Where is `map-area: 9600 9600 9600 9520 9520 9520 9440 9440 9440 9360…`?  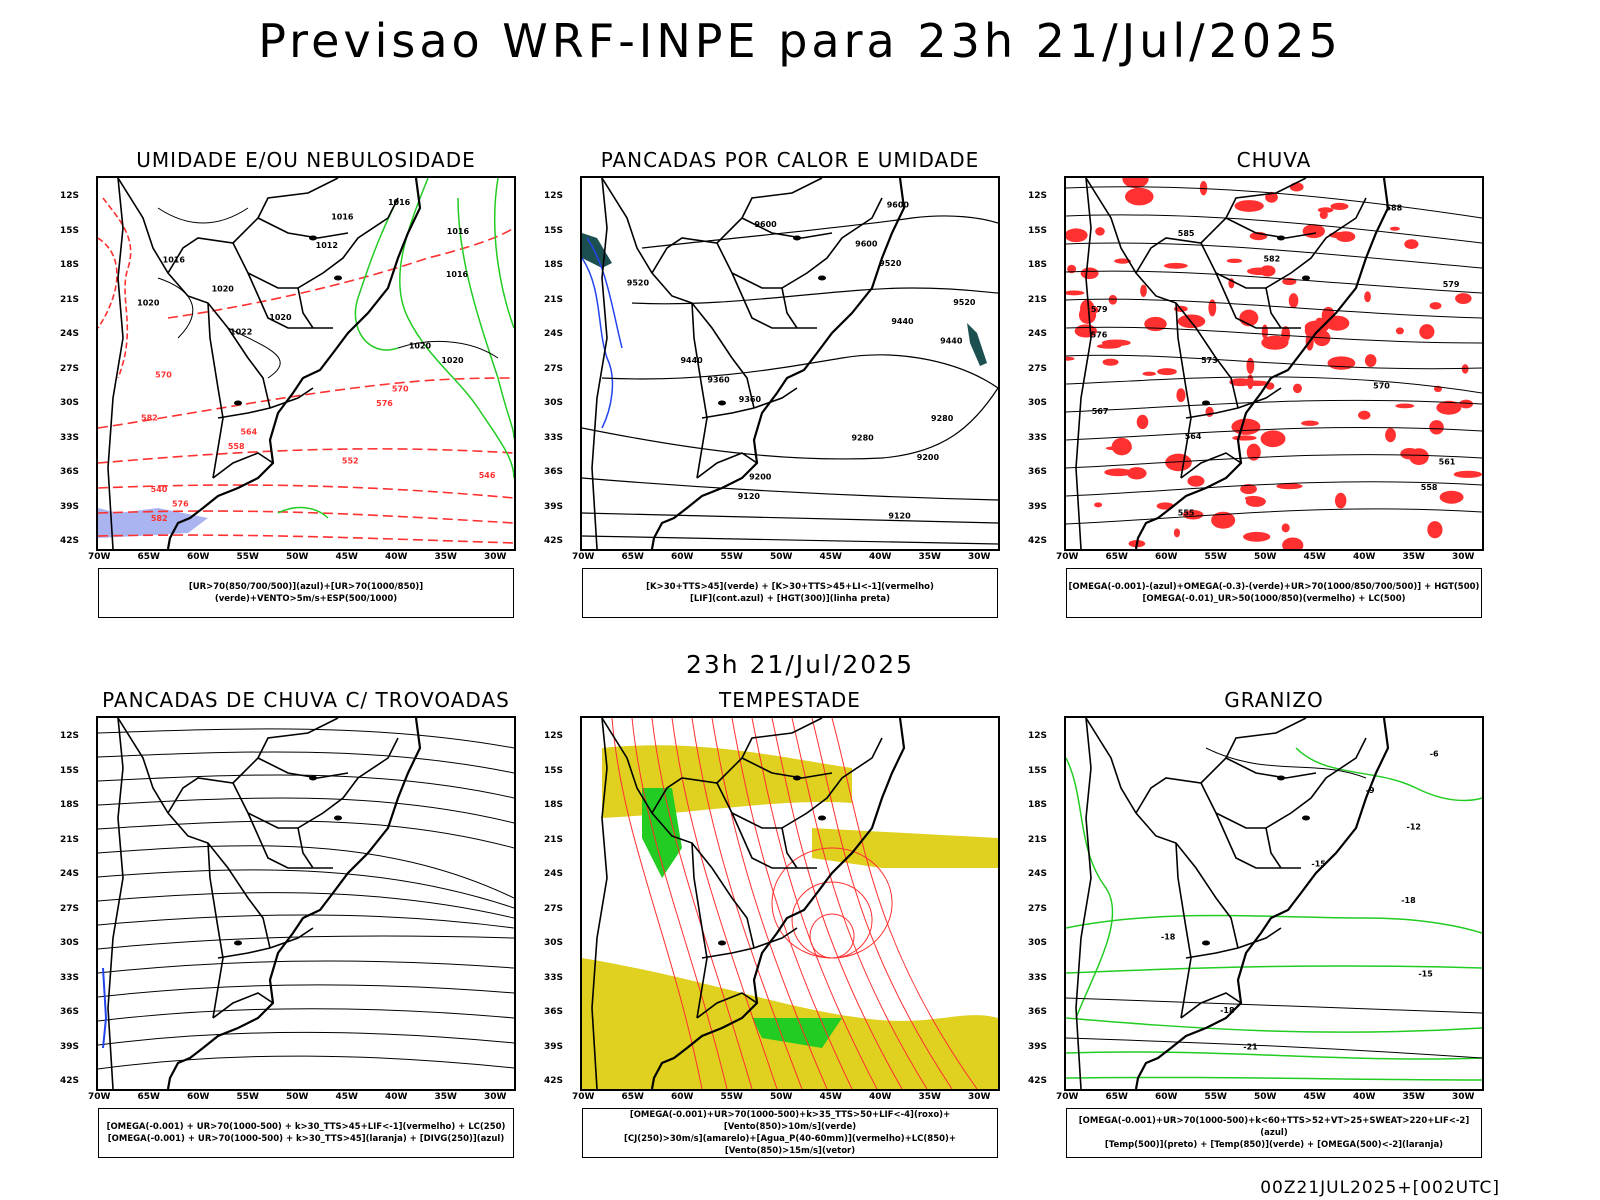
map-area: 9600 9600 9600 9520 9520 9520 9440 9440 9440 9360… is located at coordinates (790, 363).